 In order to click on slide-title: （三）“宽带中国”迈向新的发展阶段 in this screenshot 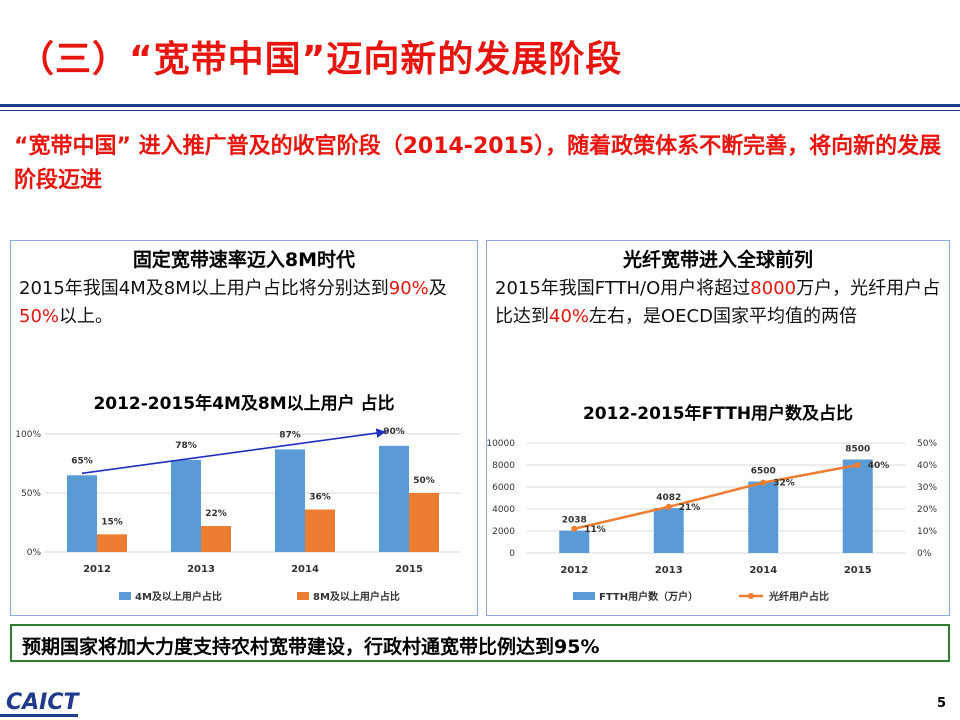, I will do `click(320, 59)`.